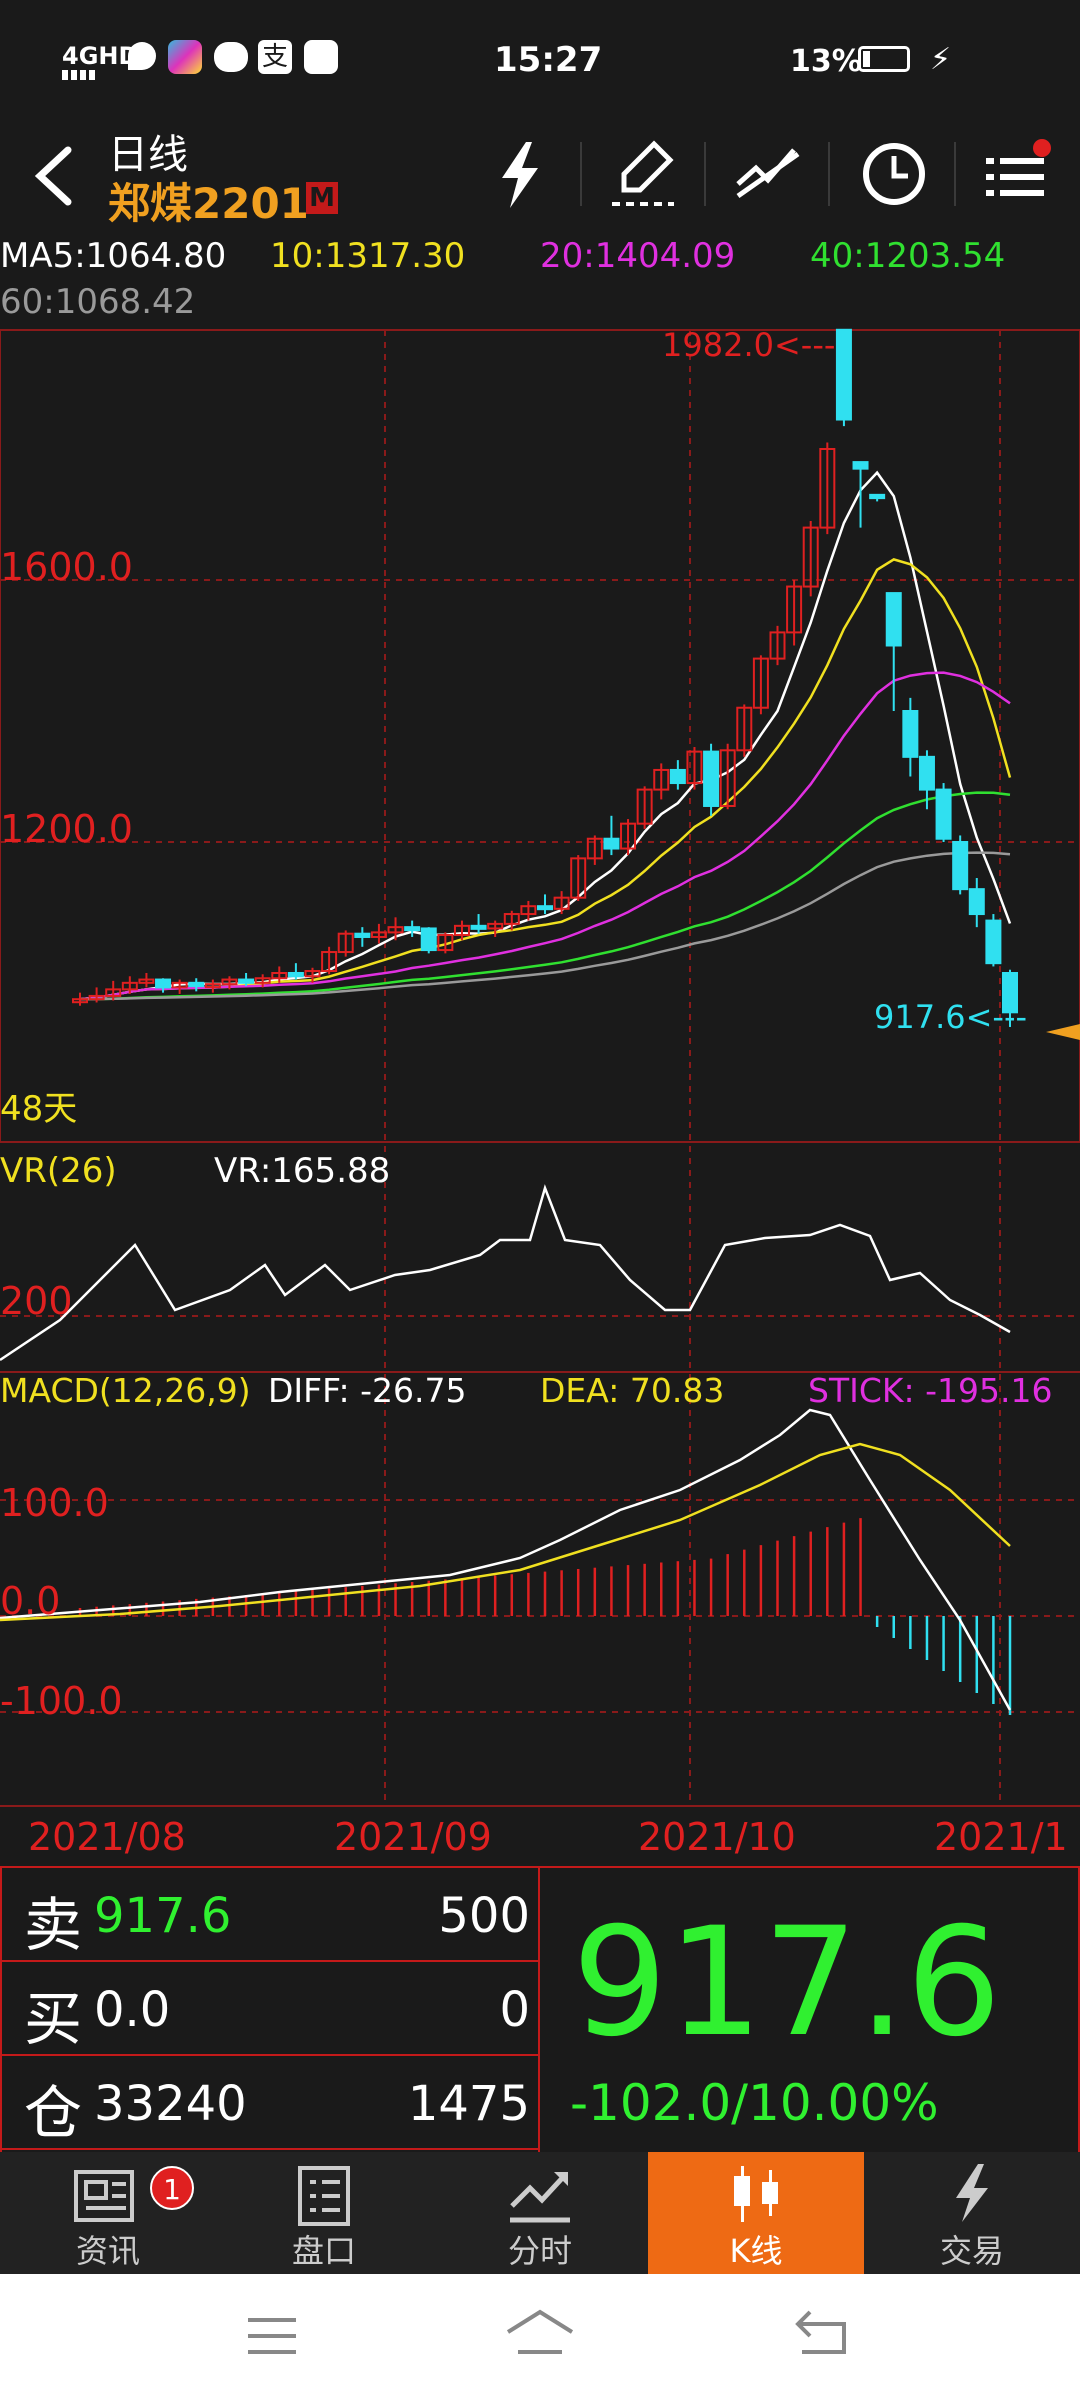  What do you see at coordinates (132, 2010) in the screenshot?
I see `buy-price: 0.0` at bounding box center [132, 2010].